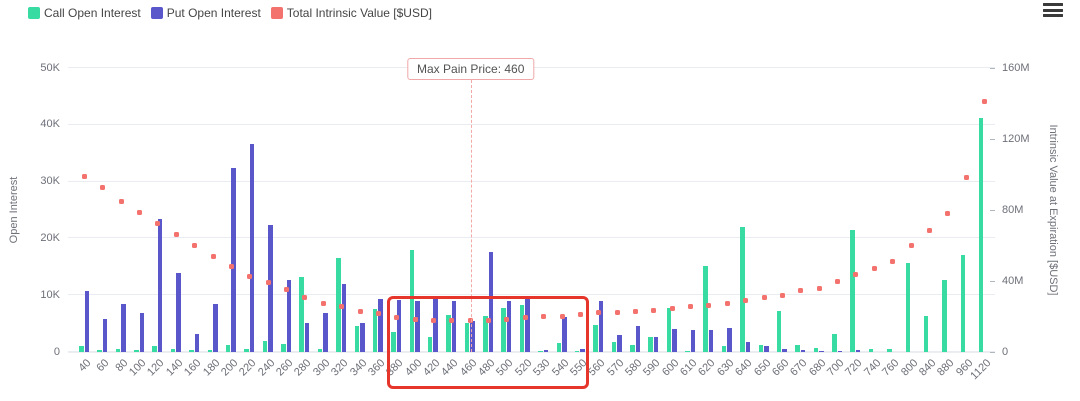  Describe the element at coordinates (351, 13) in the screenshot. I see `legend-item-total-intrinsic-value-usd: Total Intrinsic Value [$USD]` at that location.